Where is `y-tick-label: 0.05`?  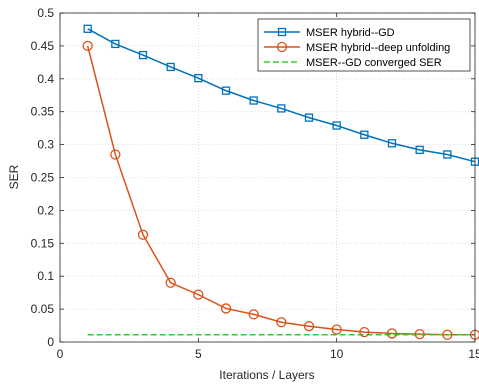 y-tick-label: 0.05 is located at coordinates (43, 309).